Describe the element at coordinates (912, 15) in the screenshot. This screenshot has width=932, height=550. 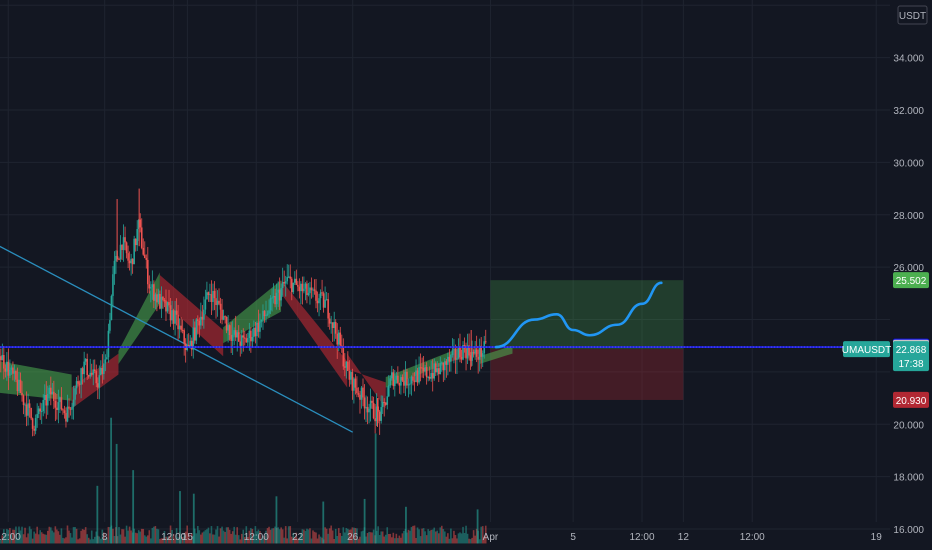
I see `currency-badge` at that location.